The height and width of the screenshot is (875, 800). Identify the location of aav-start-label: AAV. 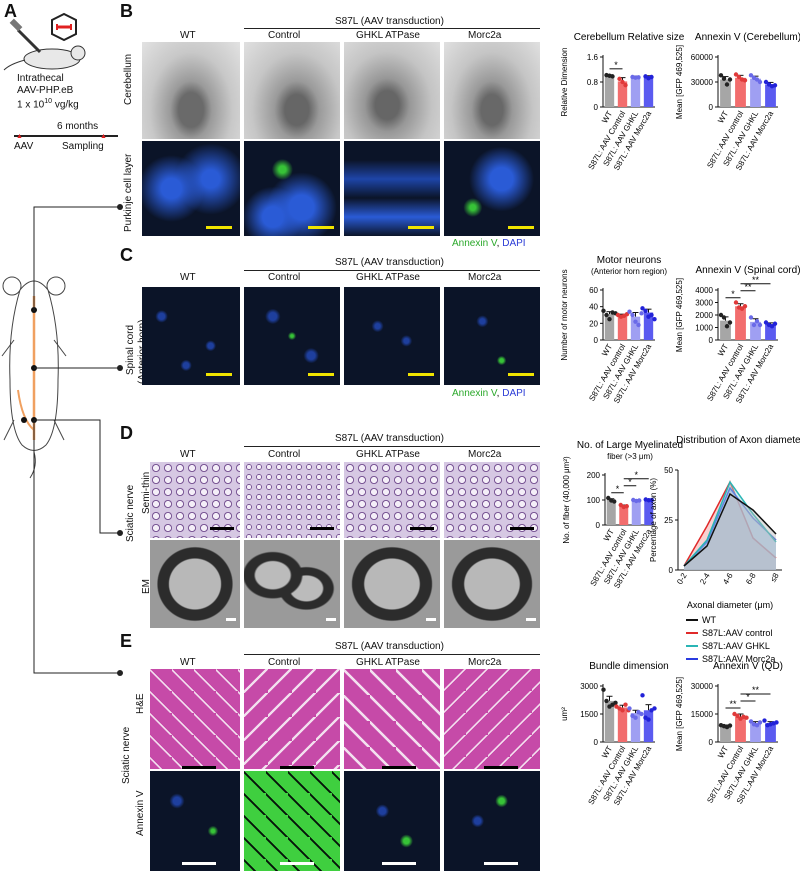
(24, 146).